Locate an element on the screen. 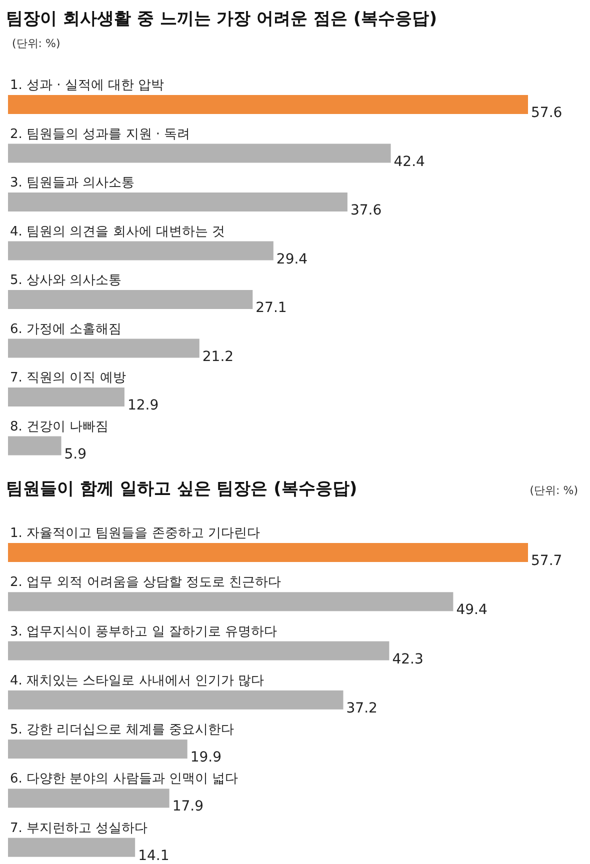 The height and width of the screenshot is (864, 590). y-tick-label: 6. 다양한 분야의 사람들과 인맥이 넓다 is located at coordinates (124, 779).